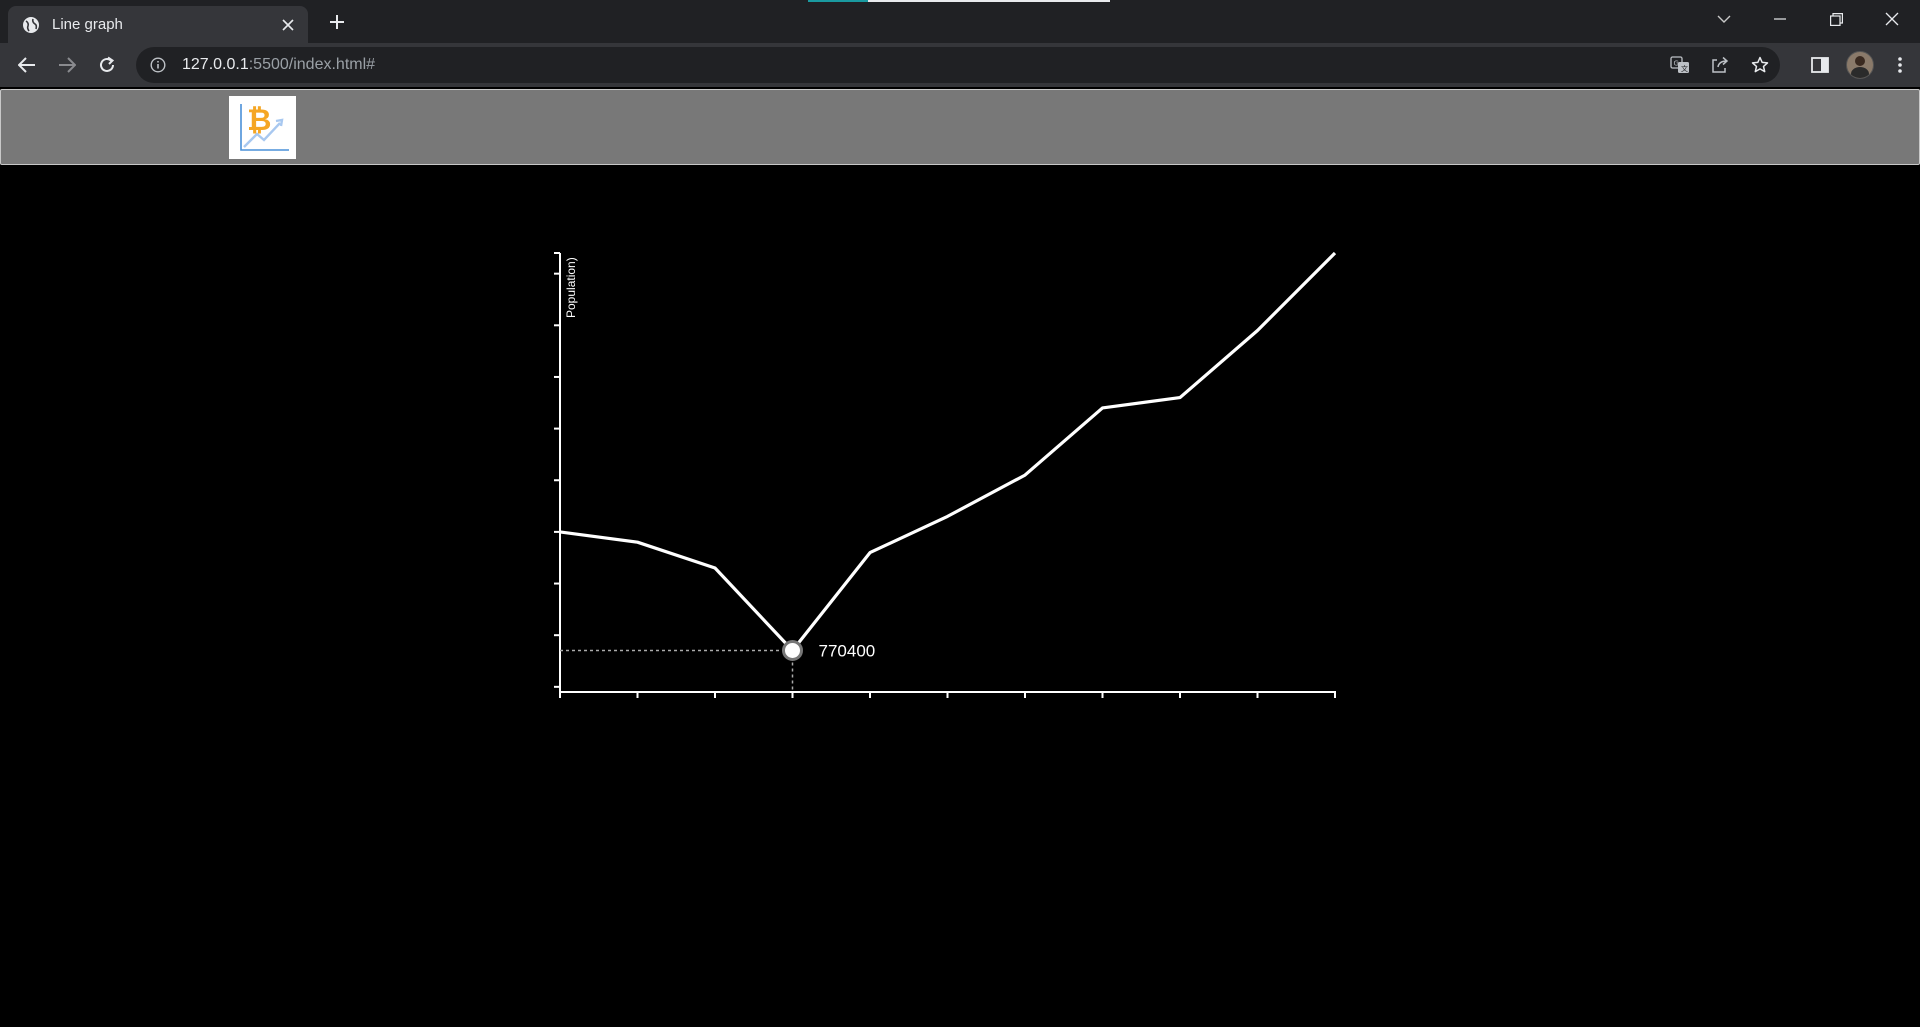 The width and height of the screenshot is (1920, 1027). I want to click on window-close-icon, so click(1892, 19).